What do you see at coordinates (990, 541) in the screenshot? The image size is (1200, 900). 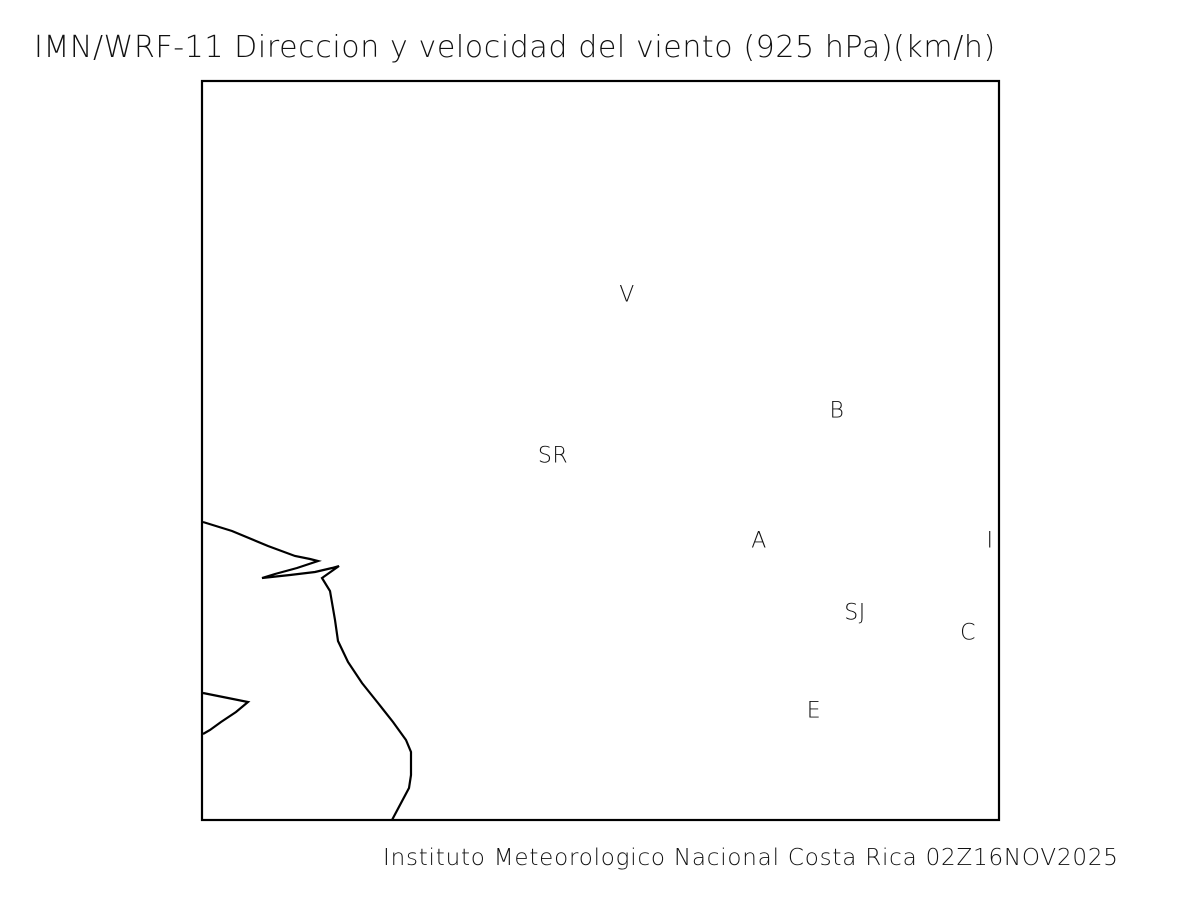 I see `station-label-i: I` at bounding box center [990, 541].